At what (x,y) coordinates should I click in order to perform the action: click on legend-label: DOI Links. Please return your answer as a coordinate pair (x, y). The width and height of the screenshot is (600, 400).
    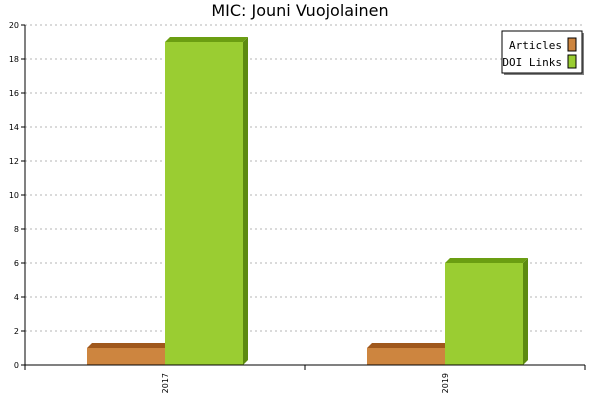
    Looking at the image, I should click on (532, 62).